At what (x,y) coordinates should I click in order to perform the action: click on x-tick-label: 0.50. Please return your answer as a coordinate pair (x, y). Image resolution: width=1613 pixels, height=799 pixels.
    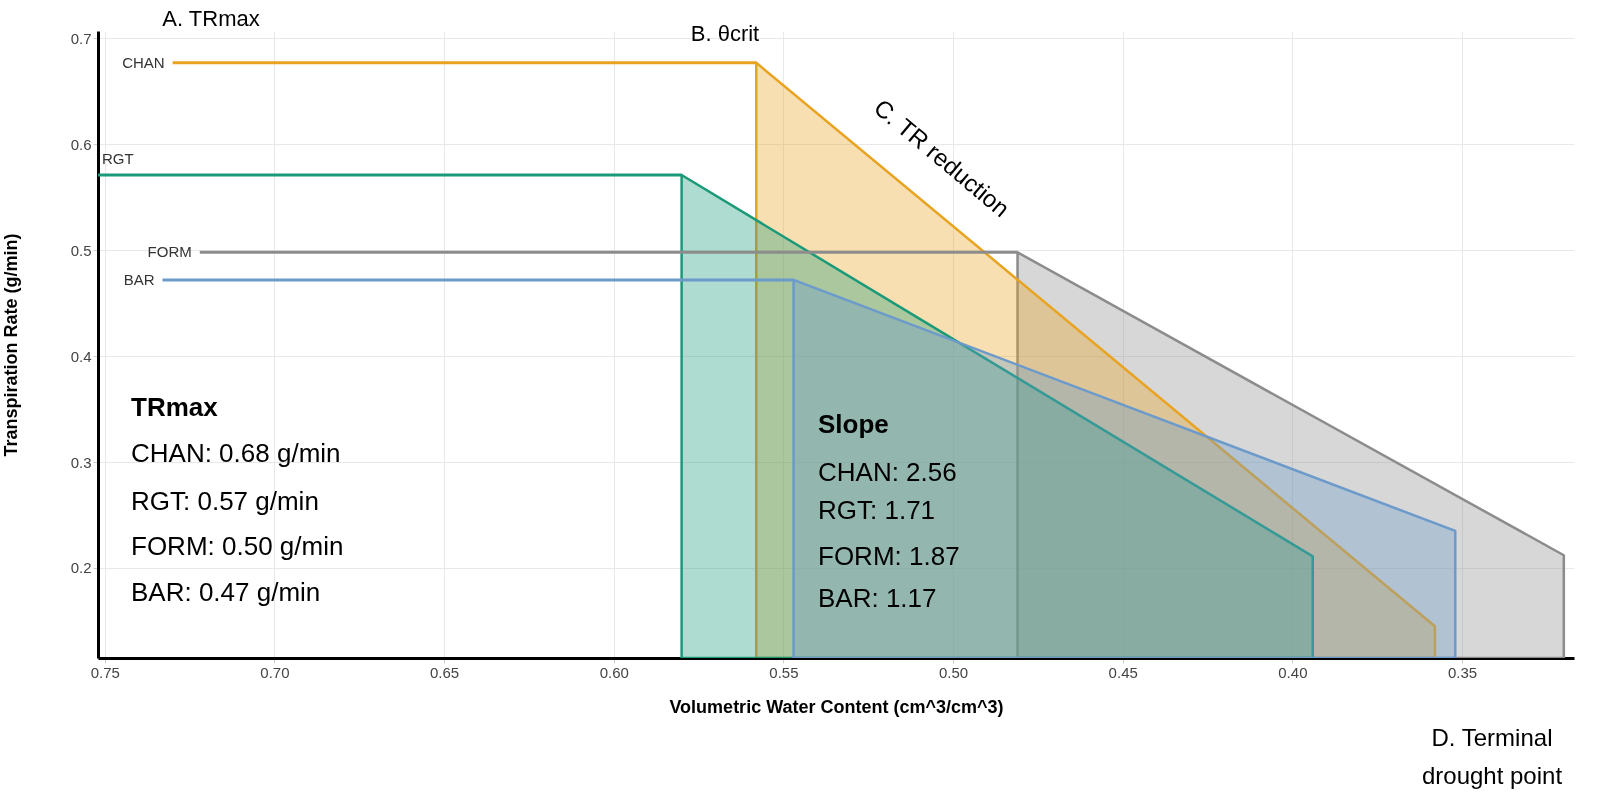
    Looking at the image, I should click on (953, 672).